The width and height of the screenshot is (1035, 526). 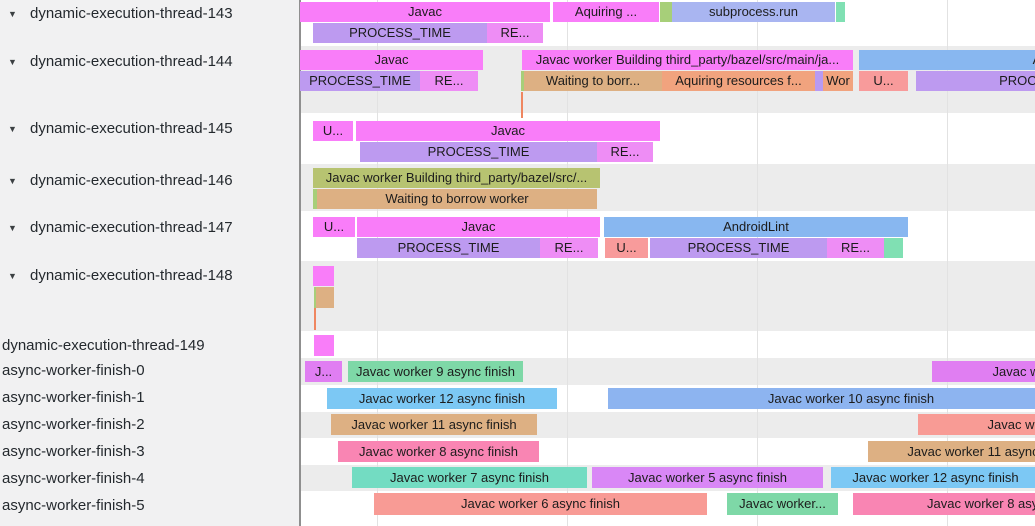 I want to click on track-label-dynamic-execution-thread-146: ▼ dynamic-execution-thread-146, so click(x=149, y=181).